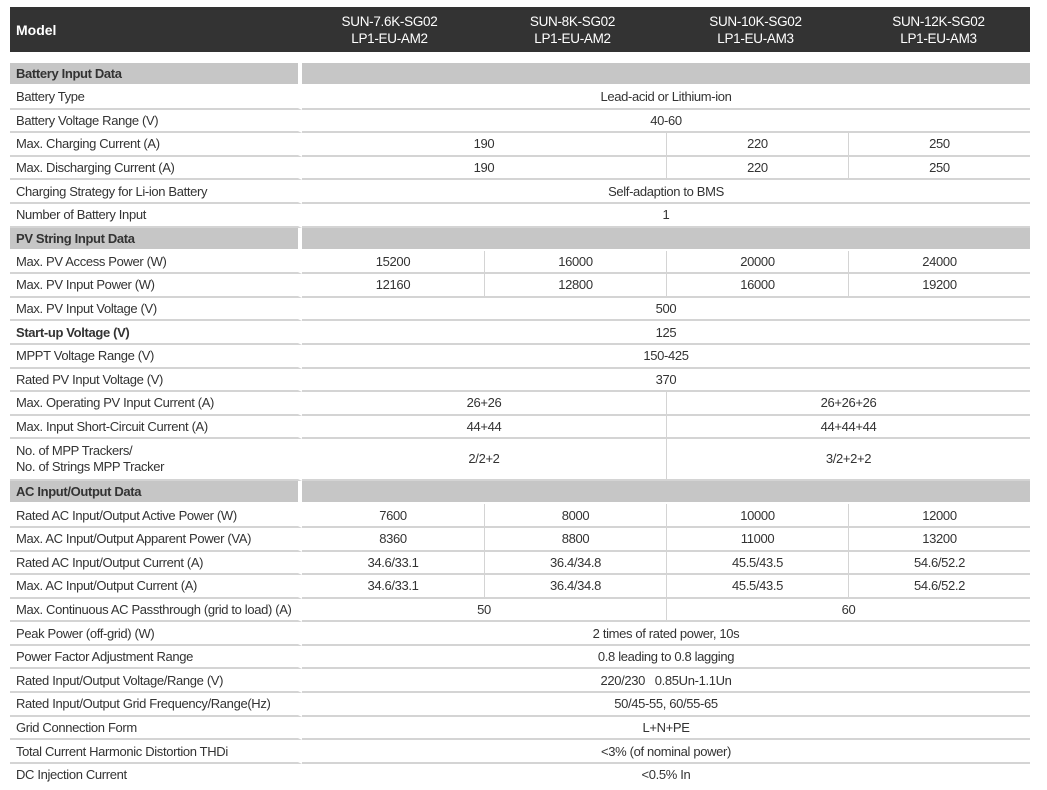 The image size is (1047, 790). I want to click on spec-row: Battery Voltage Range (V) 40-60, so click(520, 121).